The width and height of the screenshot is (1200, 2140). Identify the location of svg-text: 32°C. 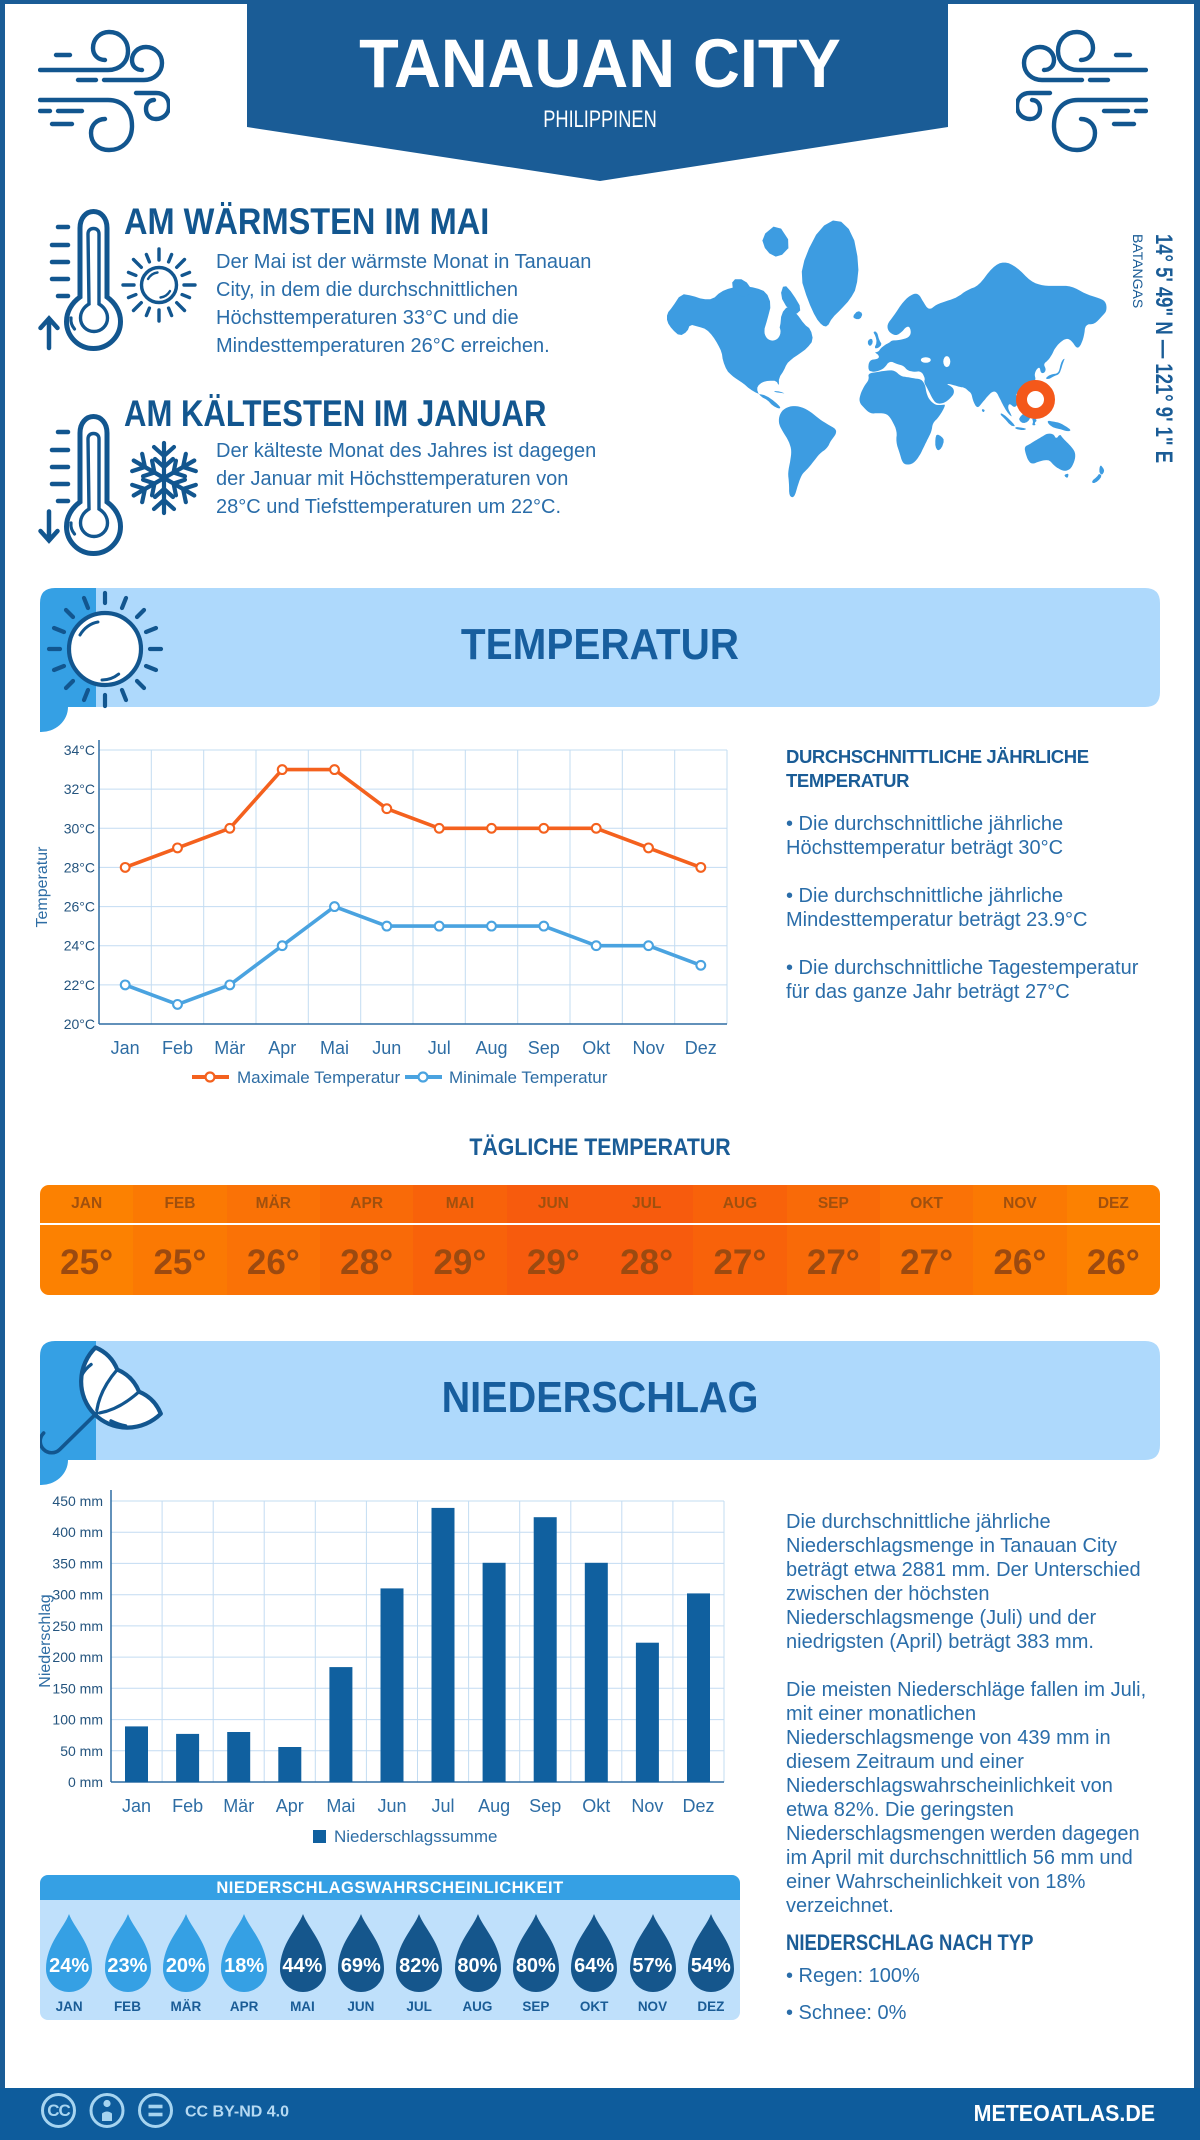
(79, 789).